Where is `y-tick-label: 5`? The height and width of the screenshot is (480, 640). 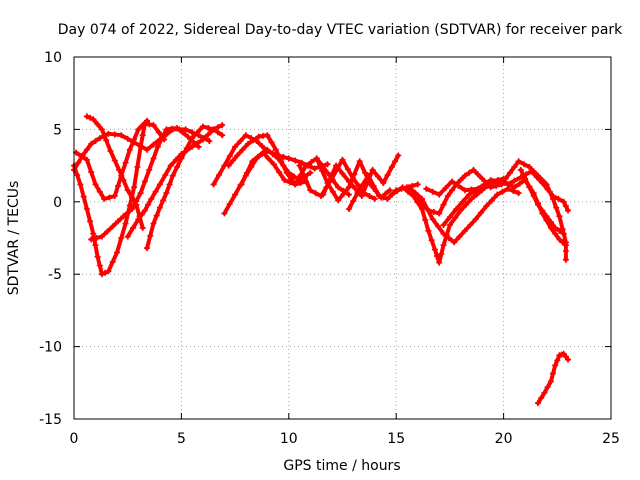 y-tick-label: 5 is located at coordinates (57, 130).